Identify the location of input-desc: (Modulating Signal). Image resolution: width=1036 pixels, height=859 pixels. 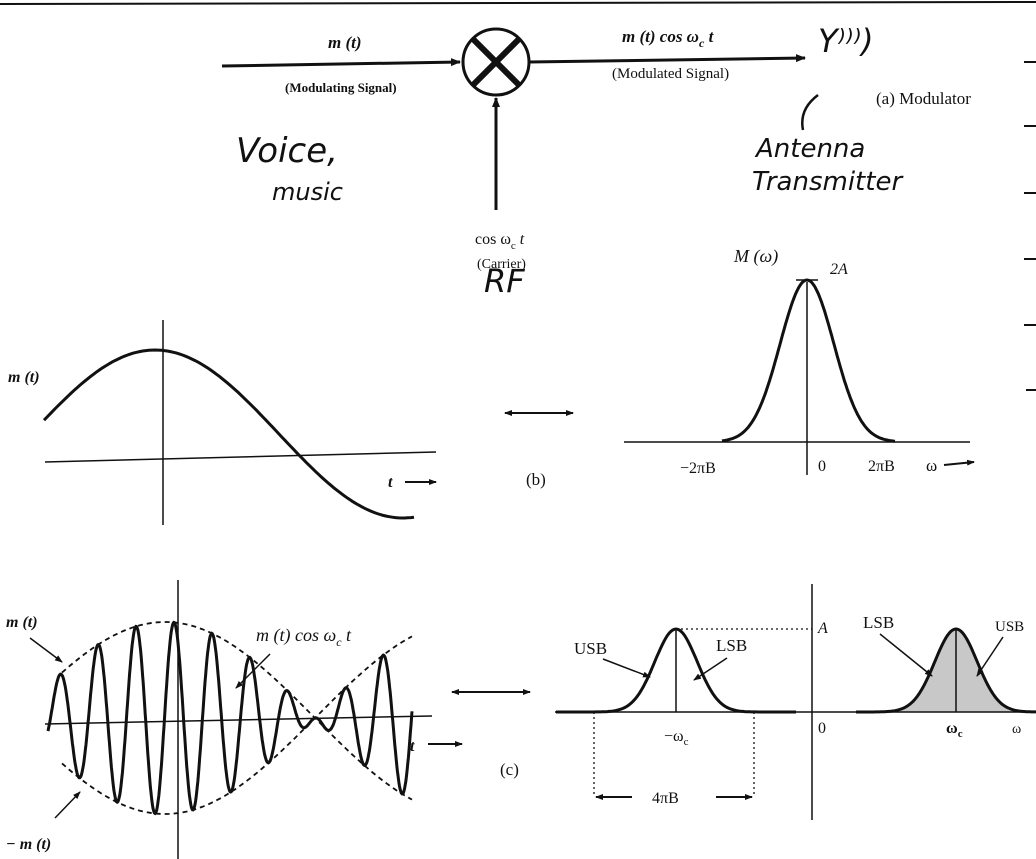
(341, 87).